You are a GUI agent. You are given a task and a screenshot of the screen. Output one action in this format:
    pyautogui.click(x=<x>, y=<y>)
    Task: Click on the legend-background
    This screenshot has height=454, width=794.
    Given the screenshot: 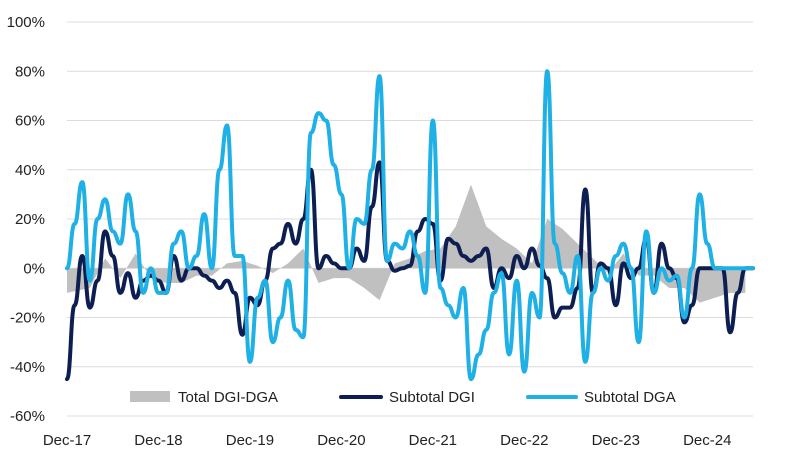 What is the action you would take?
    pyautogui.click(x=225, y=397)
    